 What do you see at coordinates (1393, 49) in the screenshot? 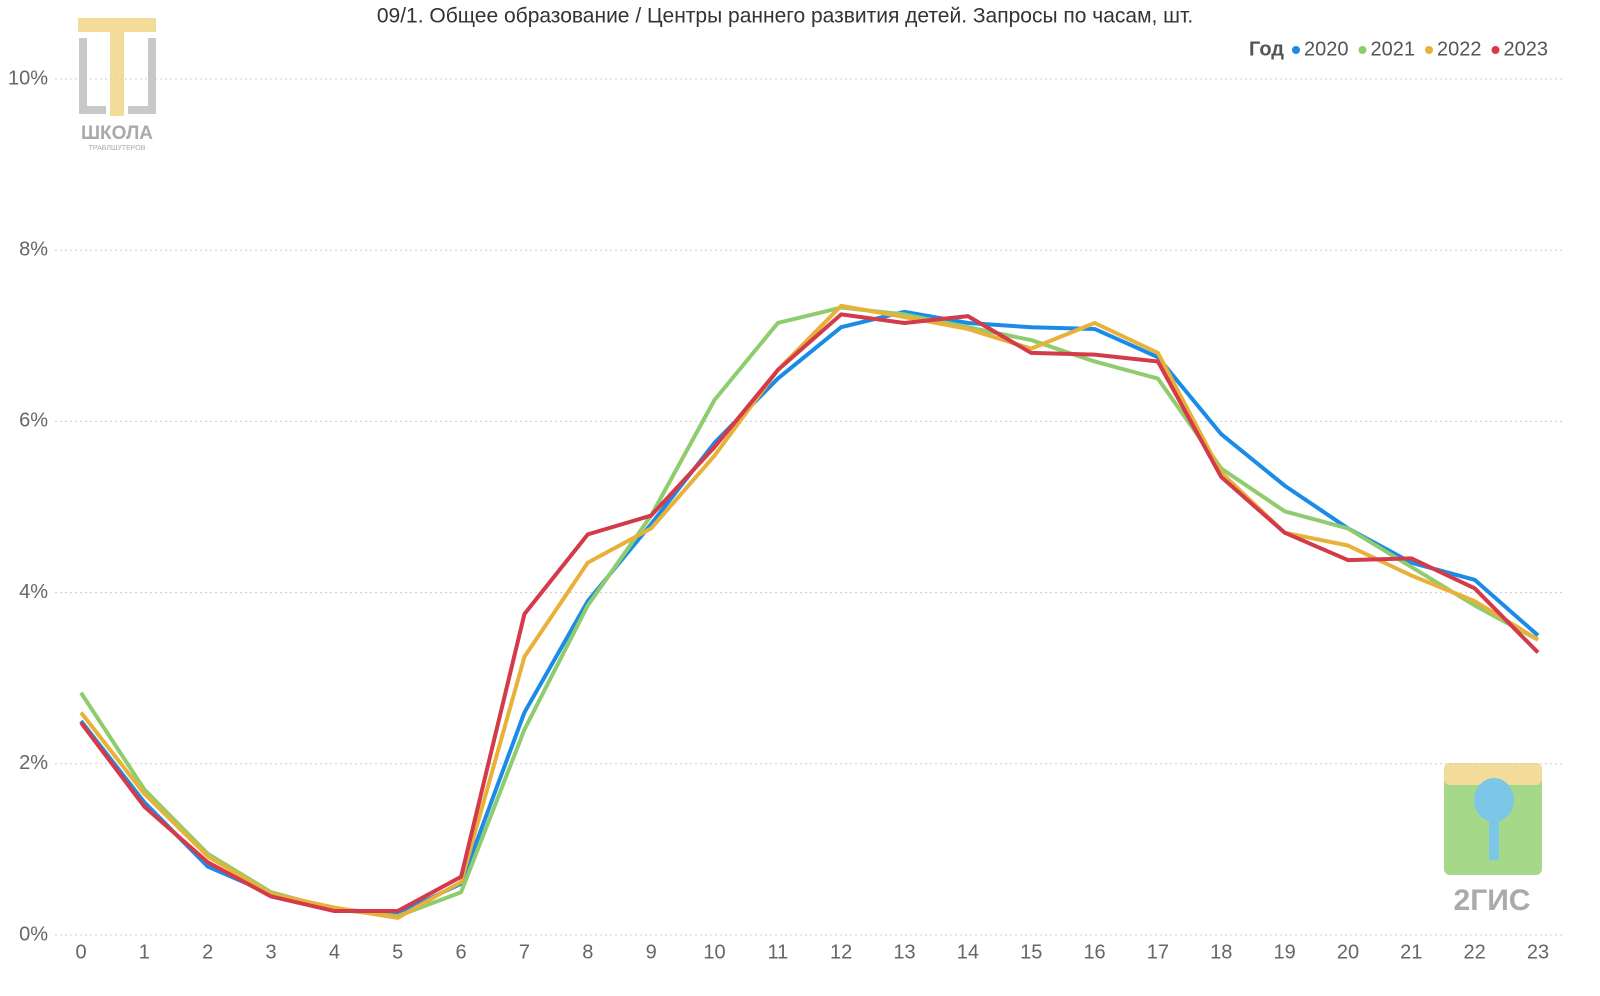
I see `legend-label: 2021` at bounding box center [1393, 49].